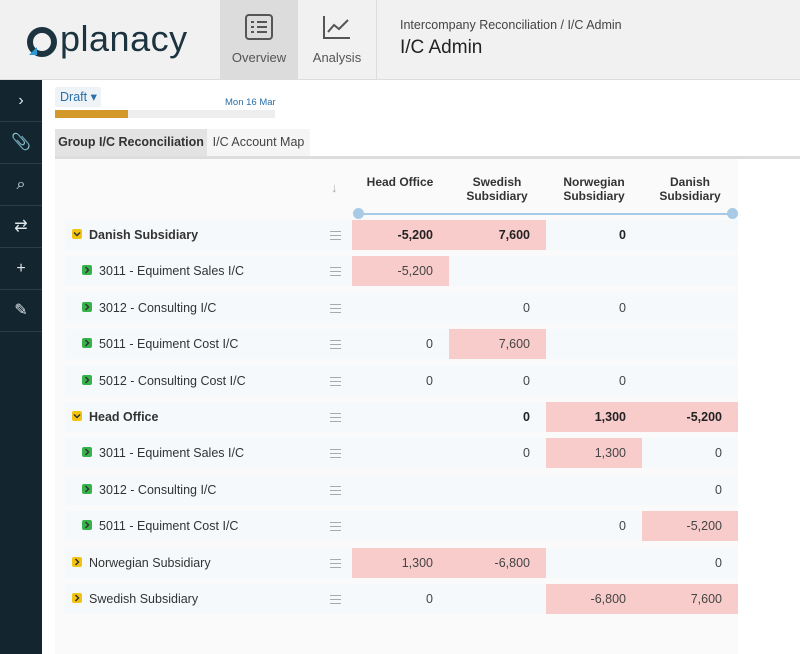  What do you see at coordinates (511, 25) in the screenshot?
I see `breadcrumb: Intercompany Reconciliation / I/C Admin` at bounding box center [511, 25].